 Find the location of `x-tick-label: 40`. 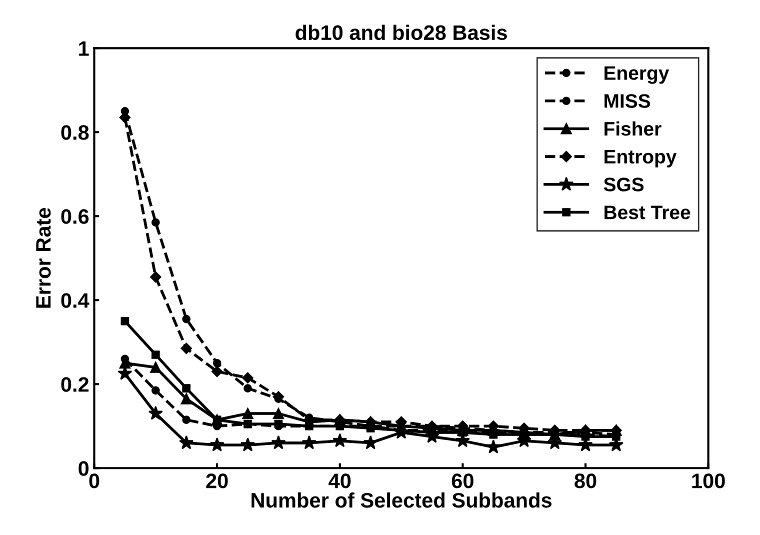

x-tick-label: 40 is located at coordinates (339, 481).